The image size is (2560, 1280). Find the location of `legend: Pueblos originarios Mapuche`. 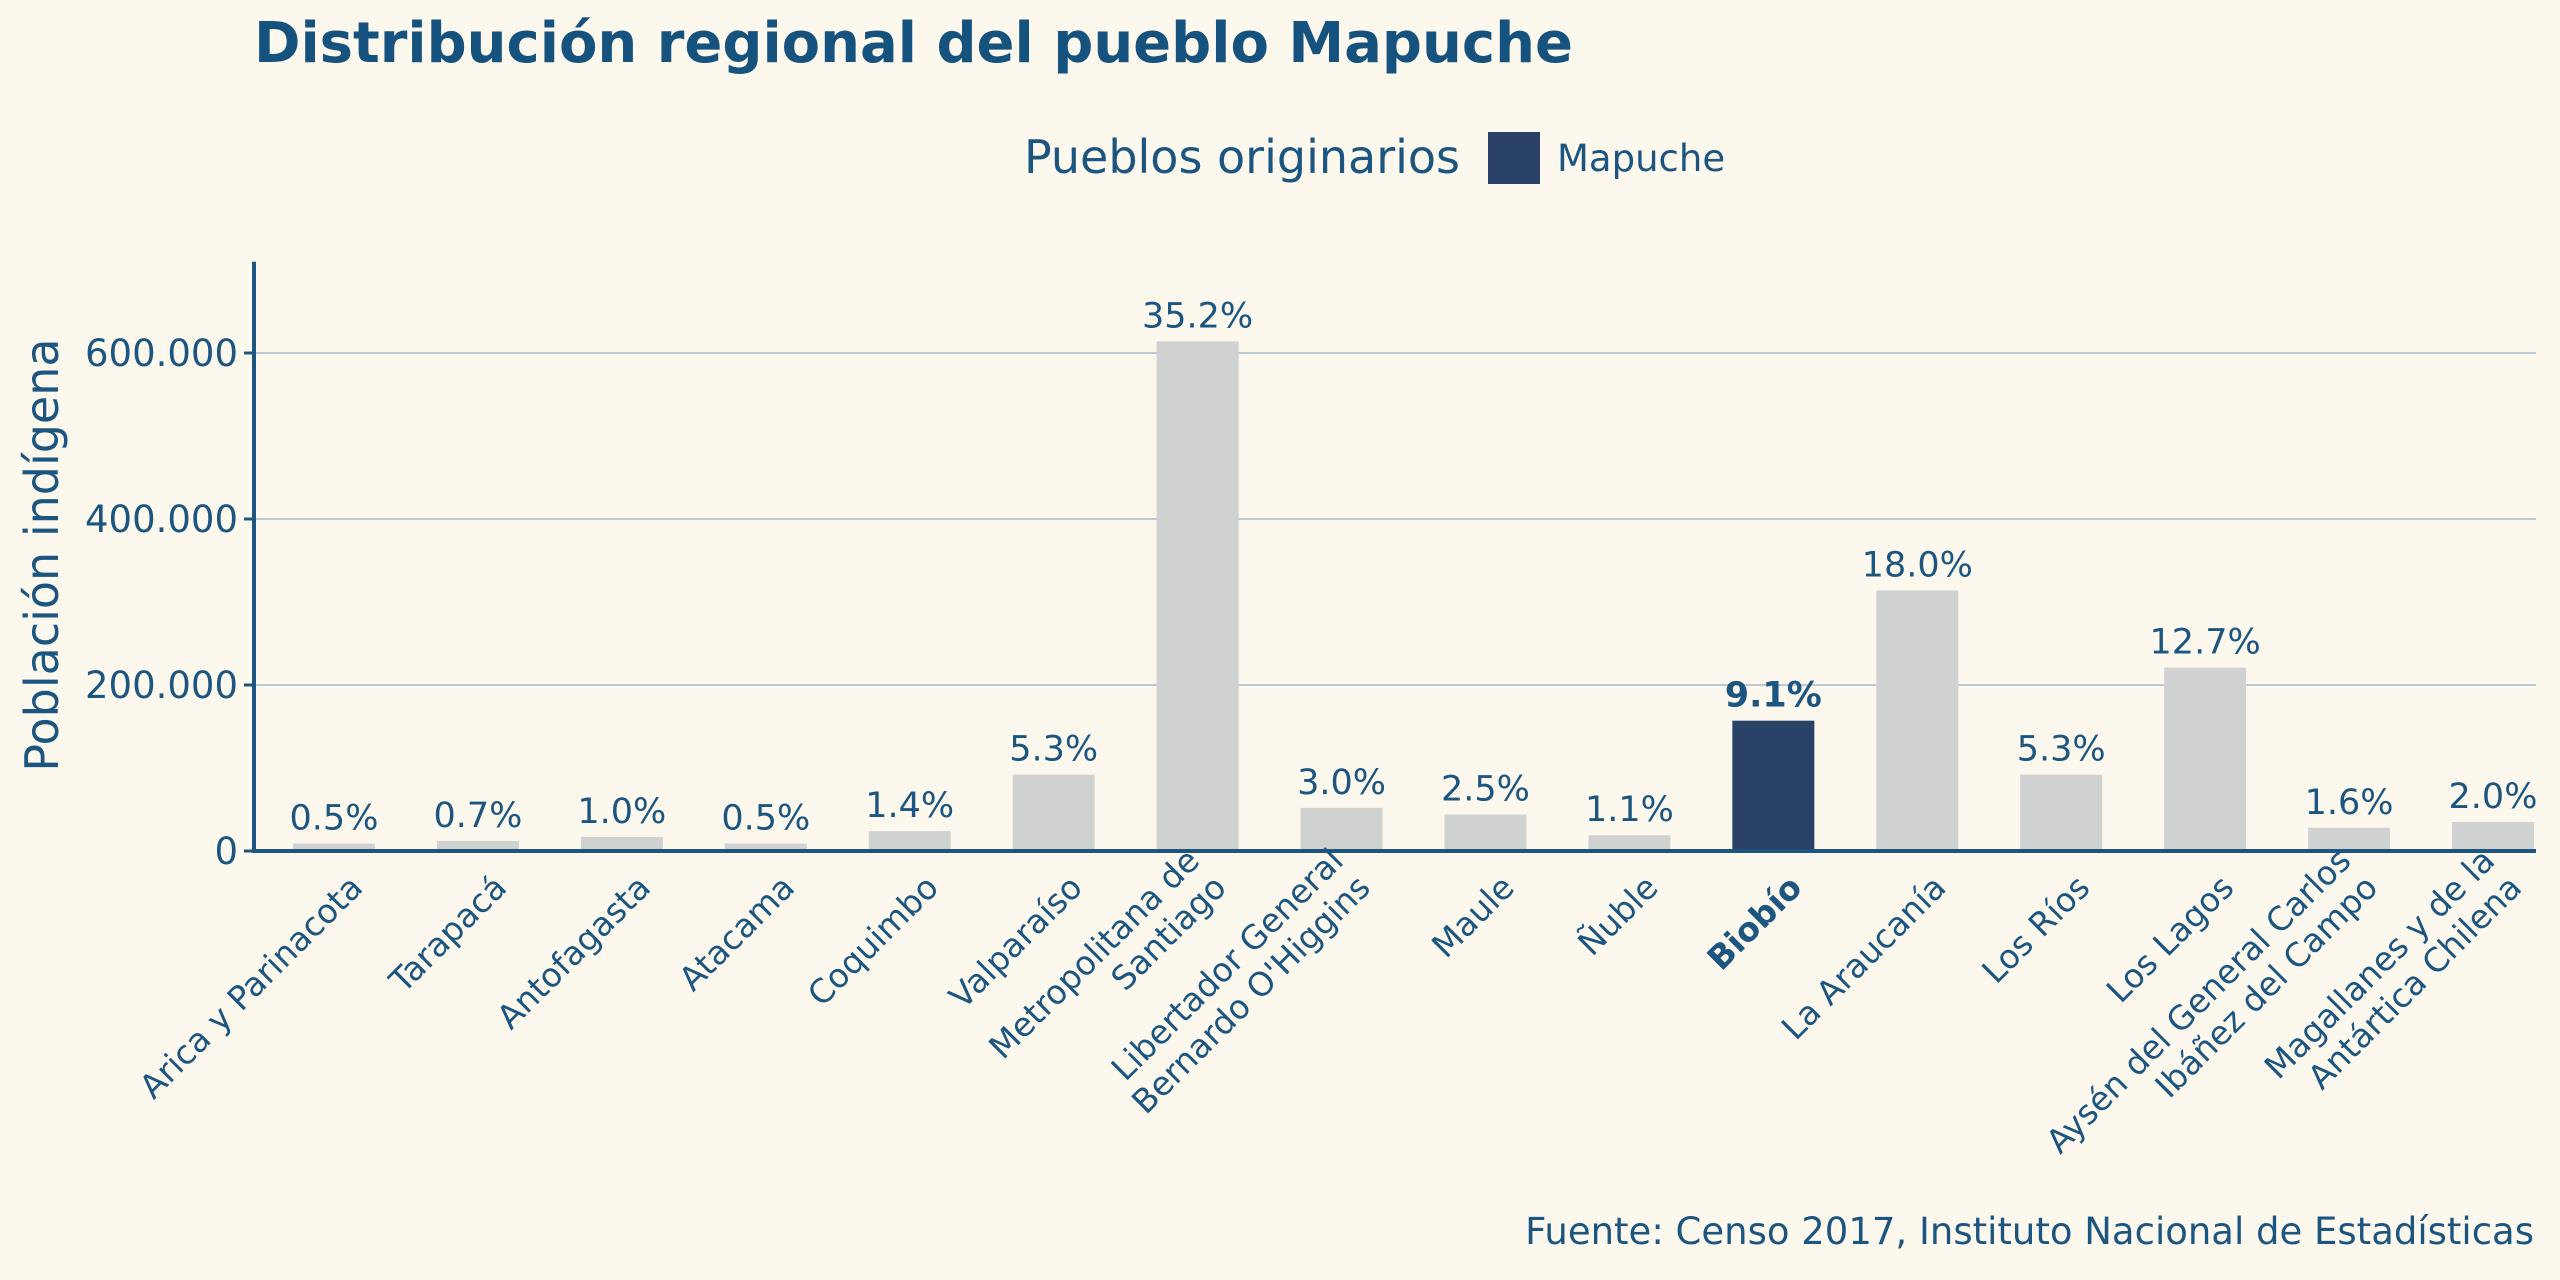

legend: Pueblos originarios Mapuche is located at coordinates (1374, 157).